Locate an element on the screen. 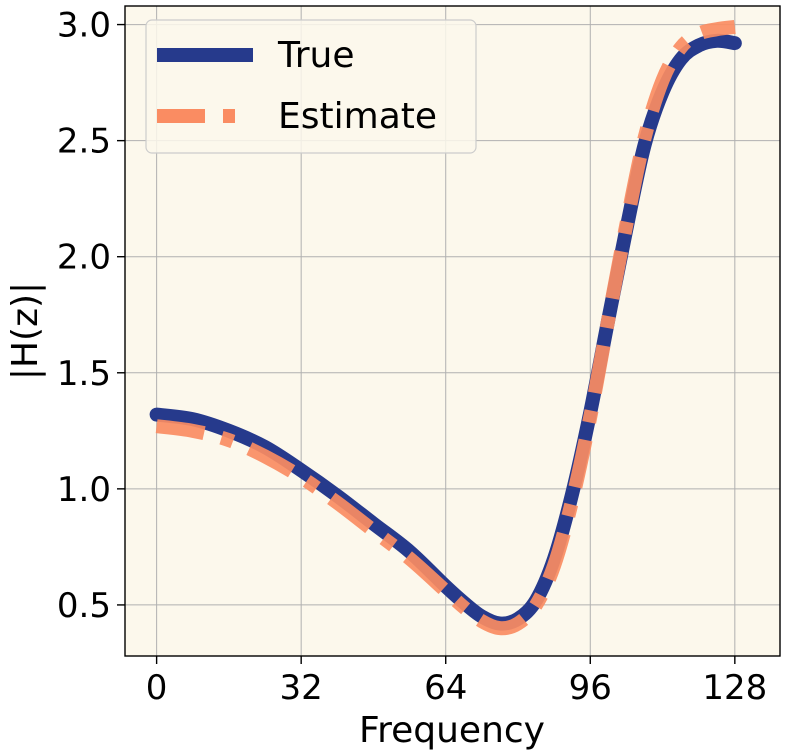 This screenshot has height=751, width=793. y-axis-label: |H(z)| is located at coordinates (25, 331).